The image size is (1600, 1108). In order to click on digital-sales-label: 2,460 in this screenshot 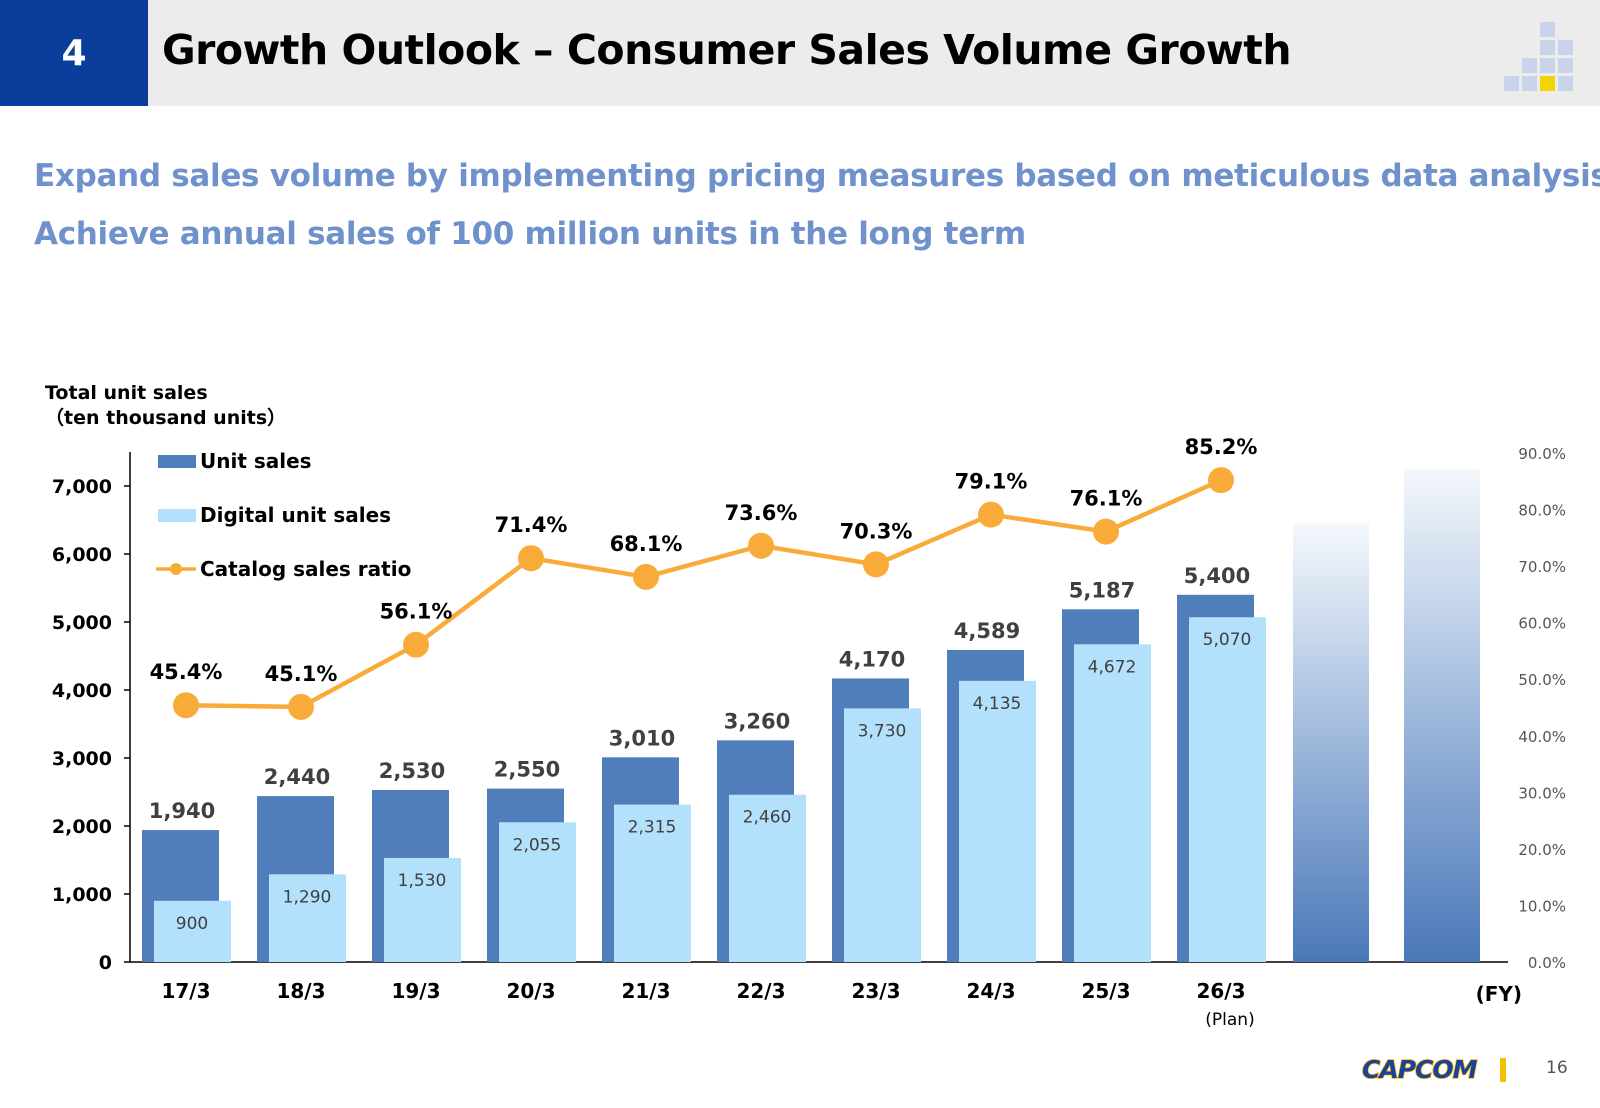, I will do `click(767, 818)`.